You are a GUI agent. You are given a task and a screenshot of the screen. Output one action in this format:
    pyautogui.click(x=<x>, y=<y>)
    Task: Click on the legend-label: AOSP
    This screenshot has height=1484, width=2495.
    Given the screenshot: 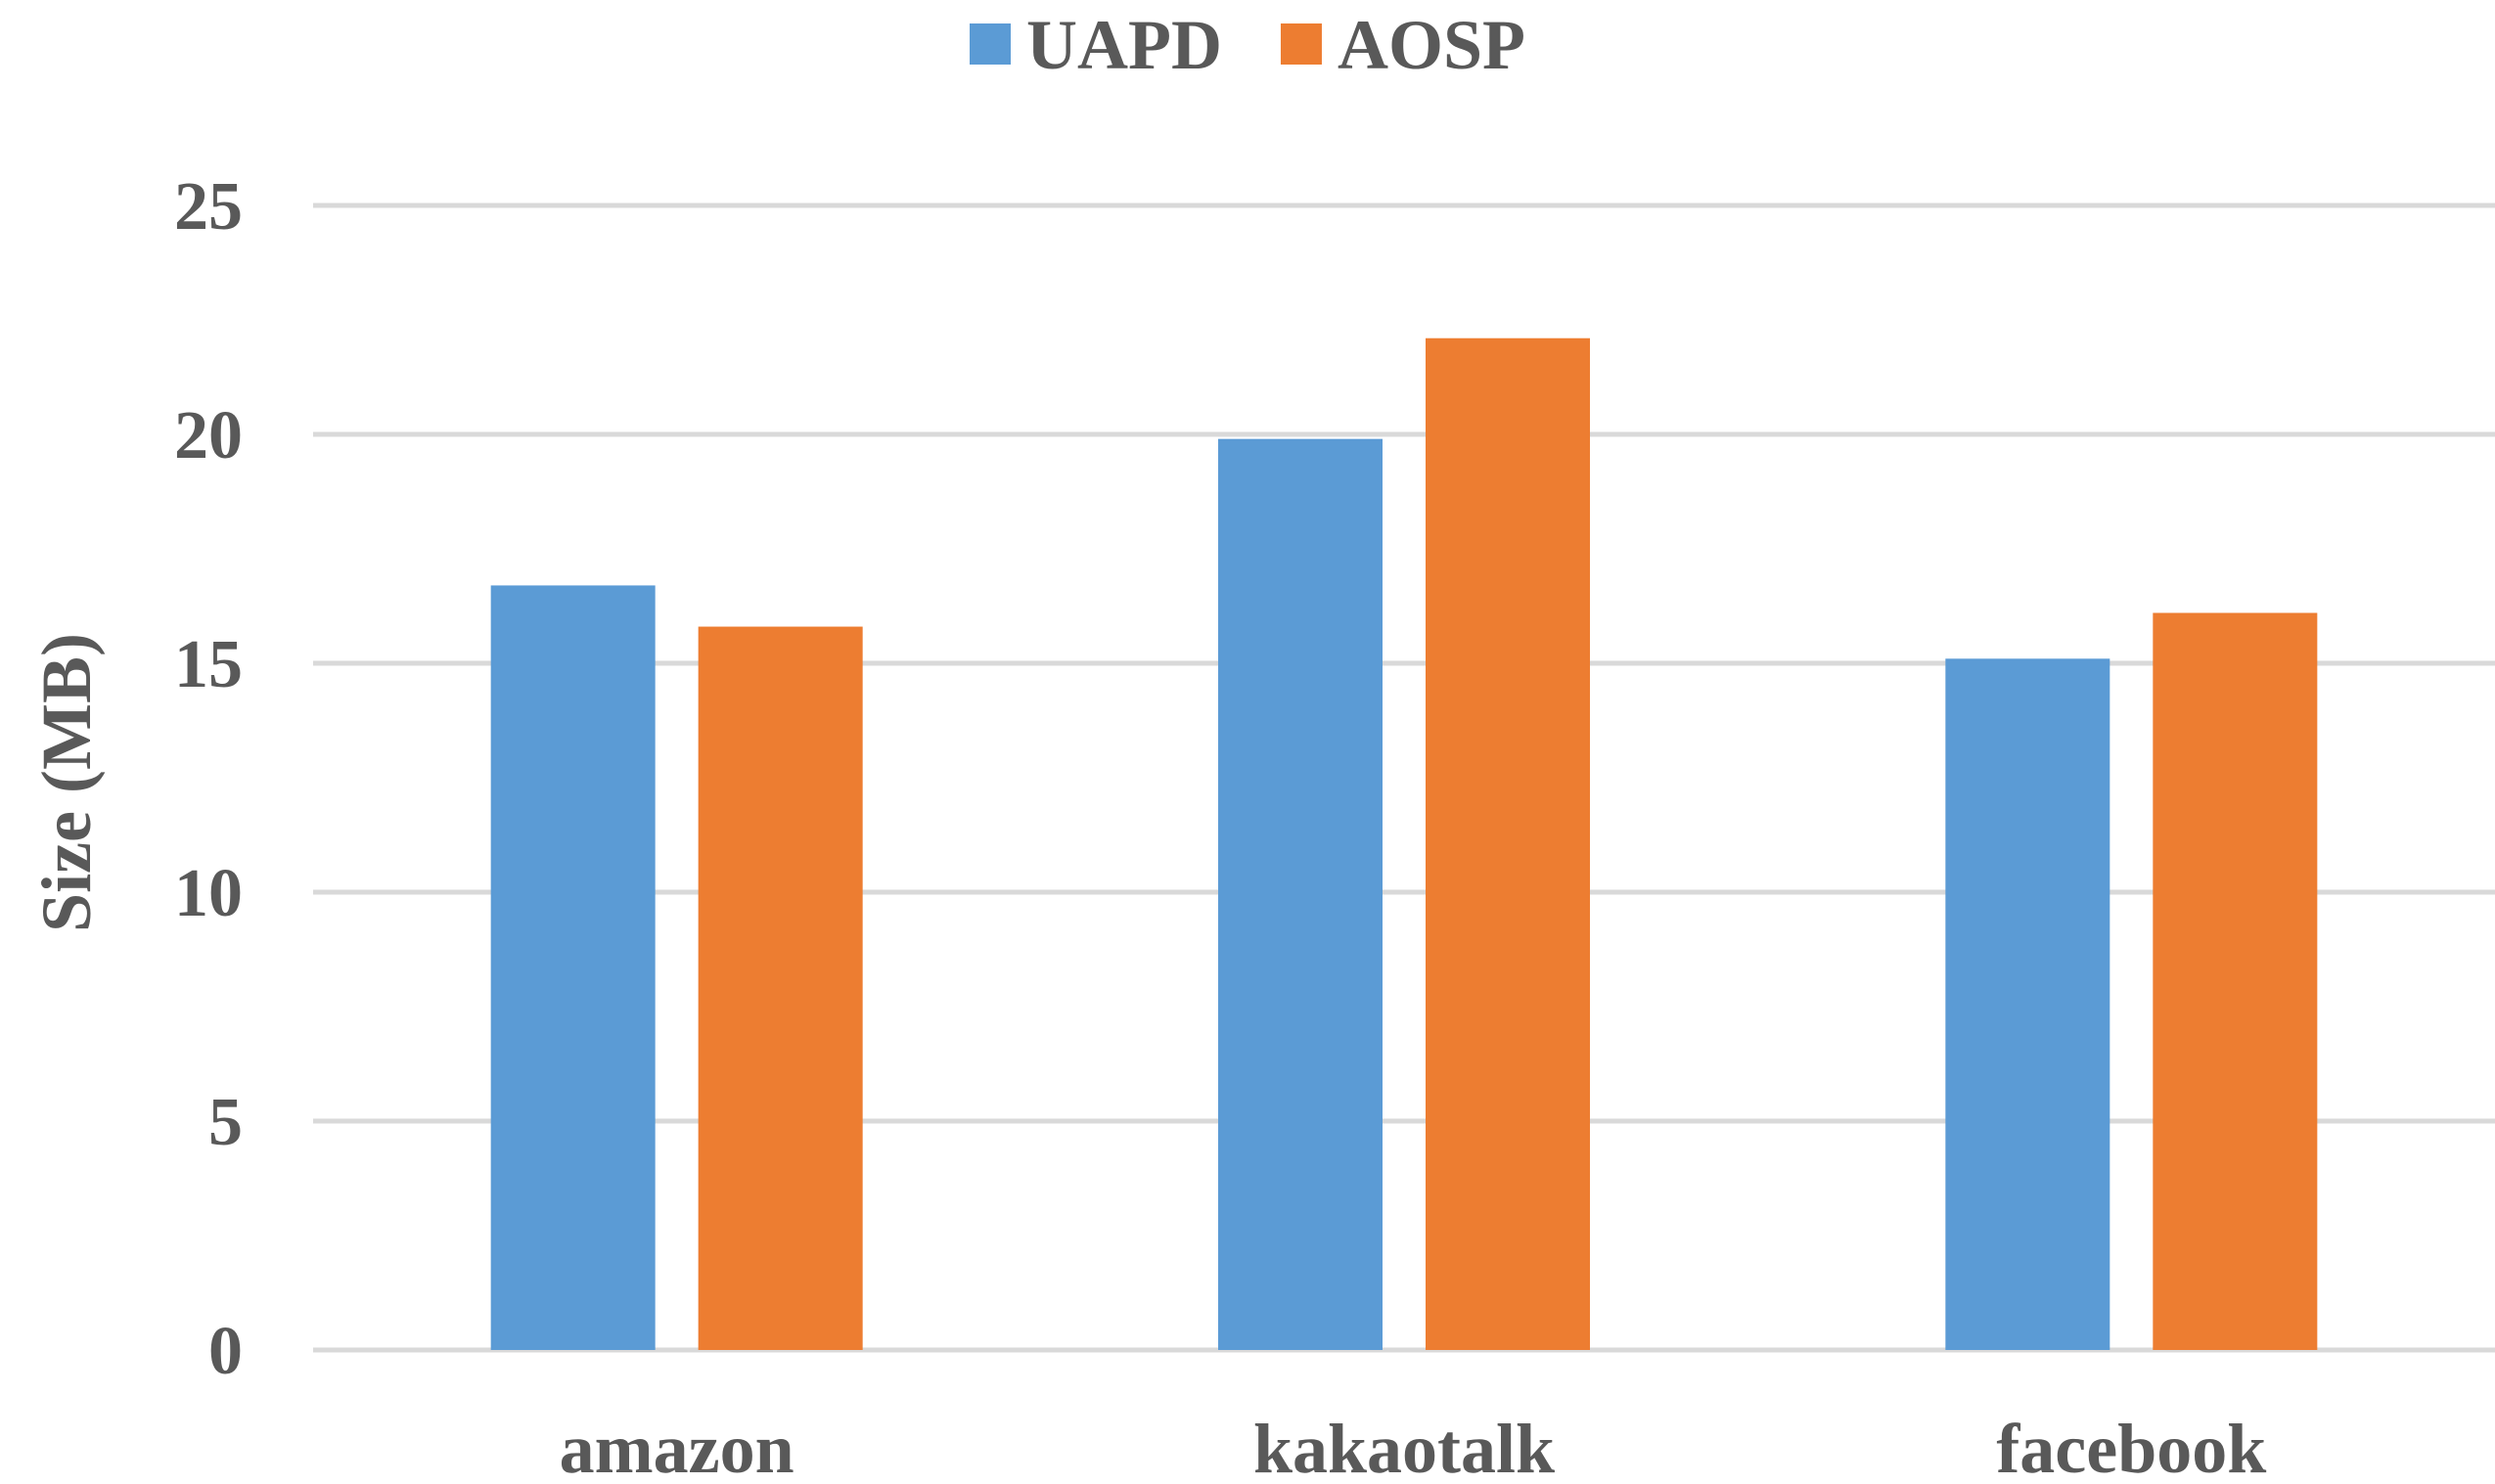 What is the action you would take?
    pyautogui.click(x=1431, y=45)
    